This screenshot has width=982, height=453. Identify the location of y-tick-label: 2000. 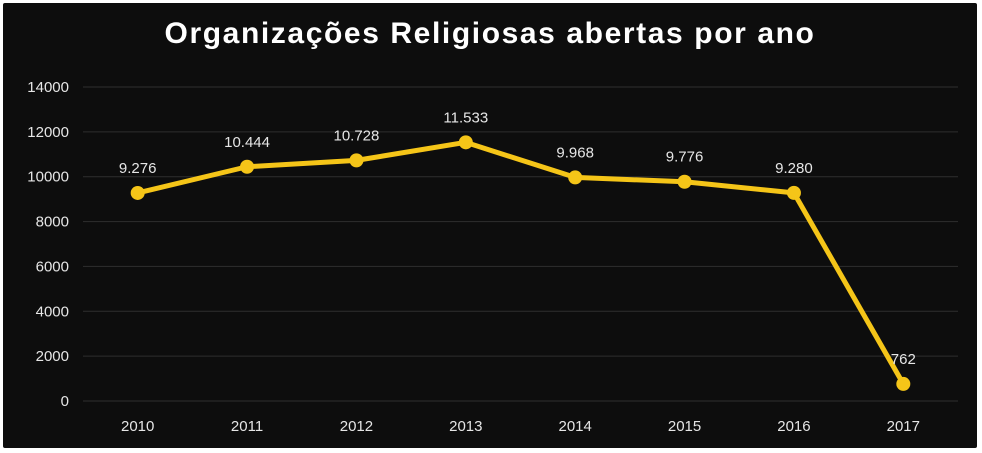
(52, 356).